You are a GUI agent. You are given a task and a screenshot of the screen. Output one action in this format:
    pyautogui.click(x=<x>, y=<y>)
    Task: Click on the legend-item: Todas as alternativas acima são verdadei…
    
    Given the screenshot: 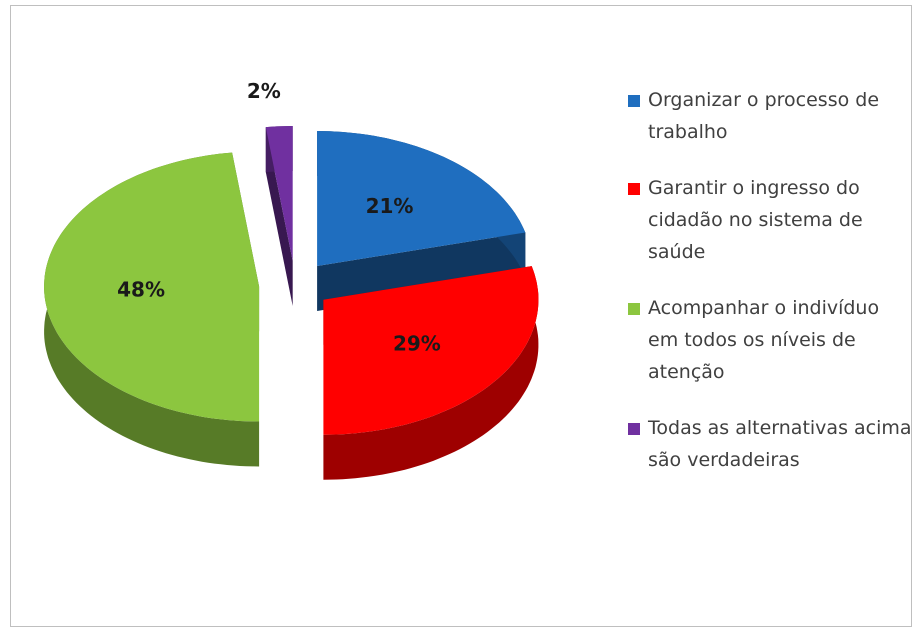 What is the action you would take?
    pyautogui.click(x=770, y=444)
    